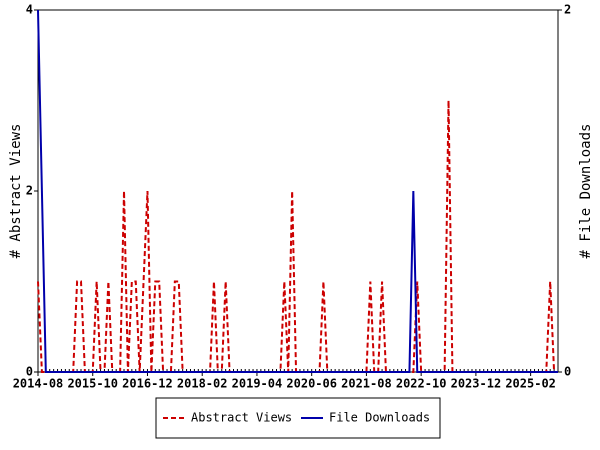  Describe the element at coordinates (366, 384) in the screenshot. I see `x-tick-label: 2021-08` at that location.